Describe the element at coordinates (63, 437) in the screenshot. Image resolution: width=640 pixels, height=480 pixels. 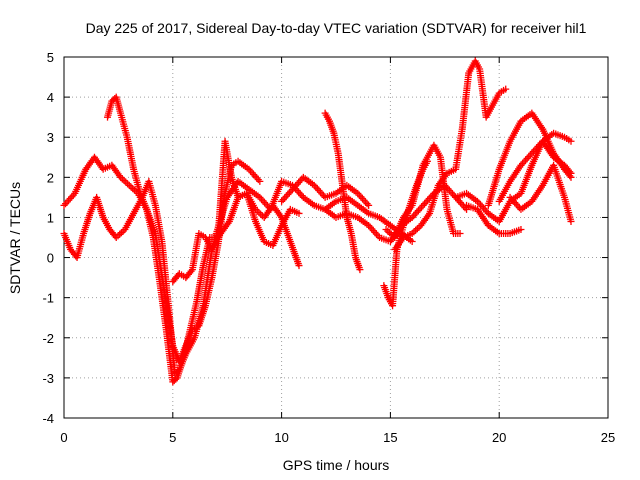
I see `x-tick-label: 0` at that location.